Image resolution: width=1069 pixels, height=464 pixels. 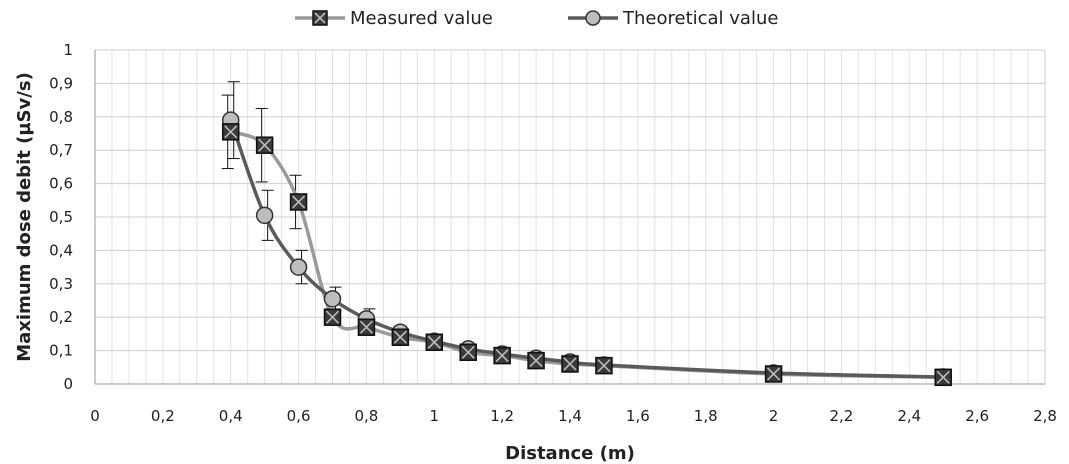 What do you see at coordinates (61, 184) in the screenshot?
I see `y-tick-label: 0,6` at bounding box center [61, 184].